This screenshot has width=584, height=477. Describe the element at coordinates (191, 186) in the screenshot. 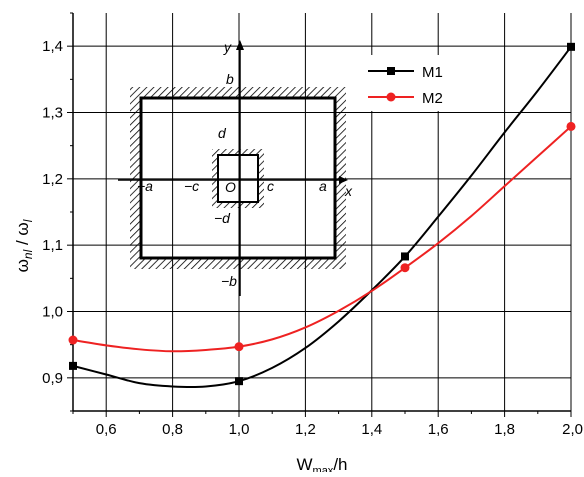

I see `inset-c-neg: −c` at that location.